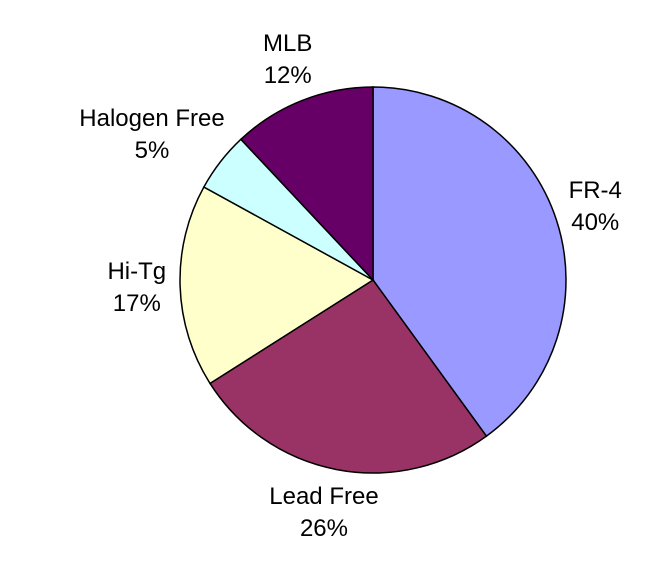 This screenshot has width=645, height=566. Describe the element at coordinates (595, 190) in the screenshot. I see `slice-name: FR-4` at that location.